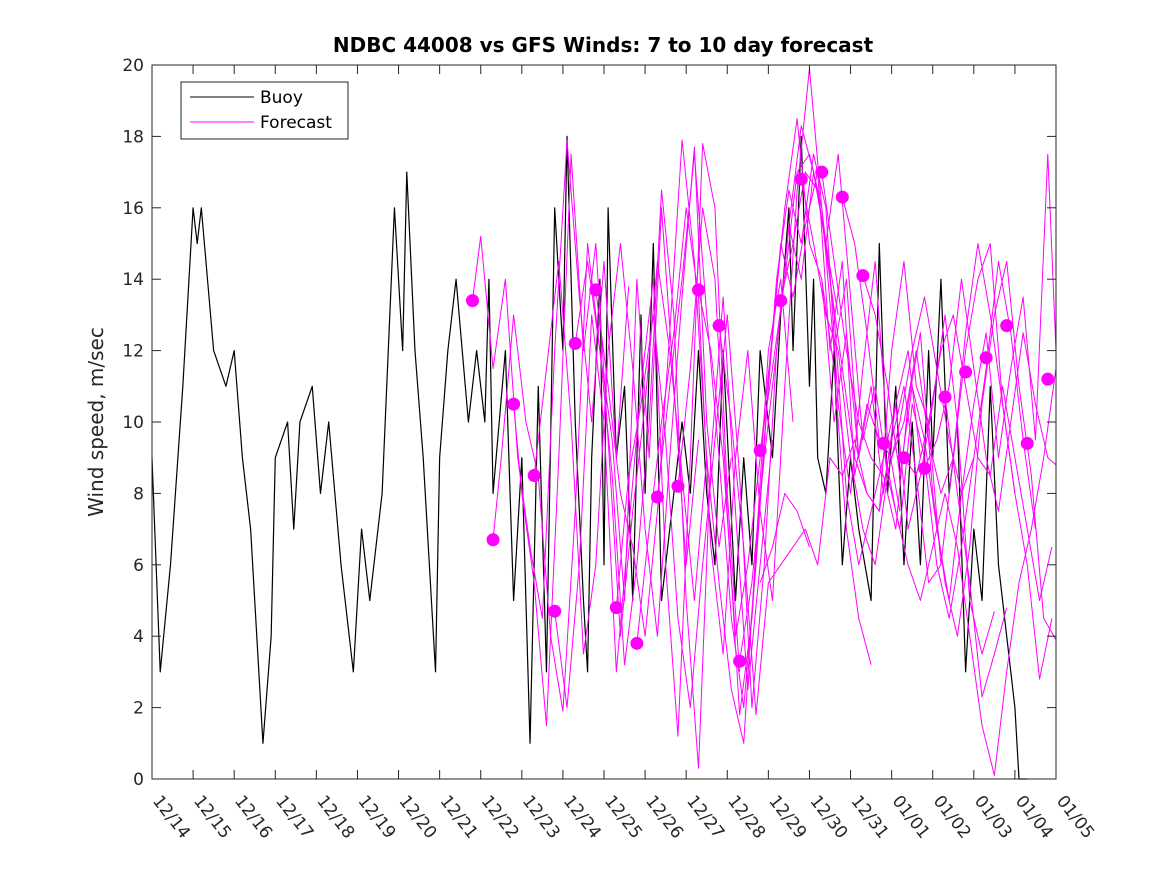 The image size is (1167, 875). What do you see at coordinates (993, 817) in the screenshot?
I see `x-tick-label: 01/03` at bounding box center [993, 817].